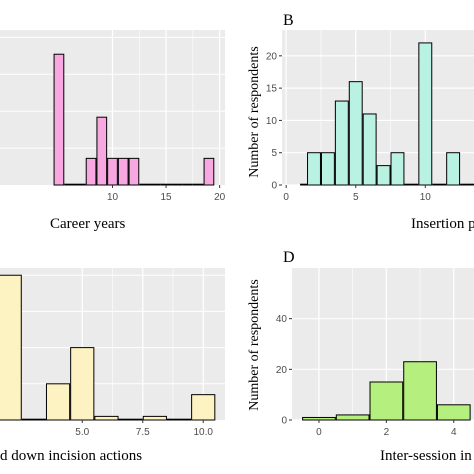 This screenshot has height=474, width=474. I want to click on panel-d-bars, so click(386, 391).